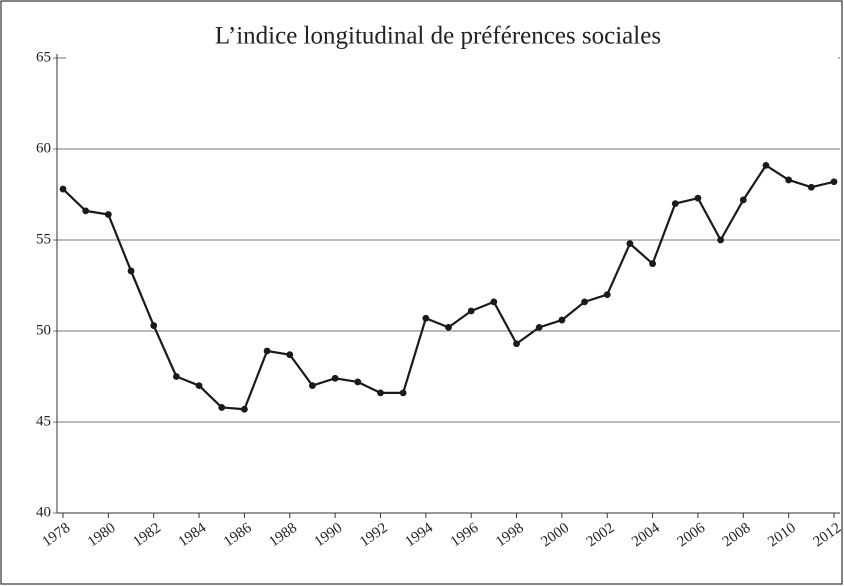 This screenshot has width=844, height=586. Describe the element at coordinates (43, 330) in the screenshot. I see `y-tick-label: 50` at that location.